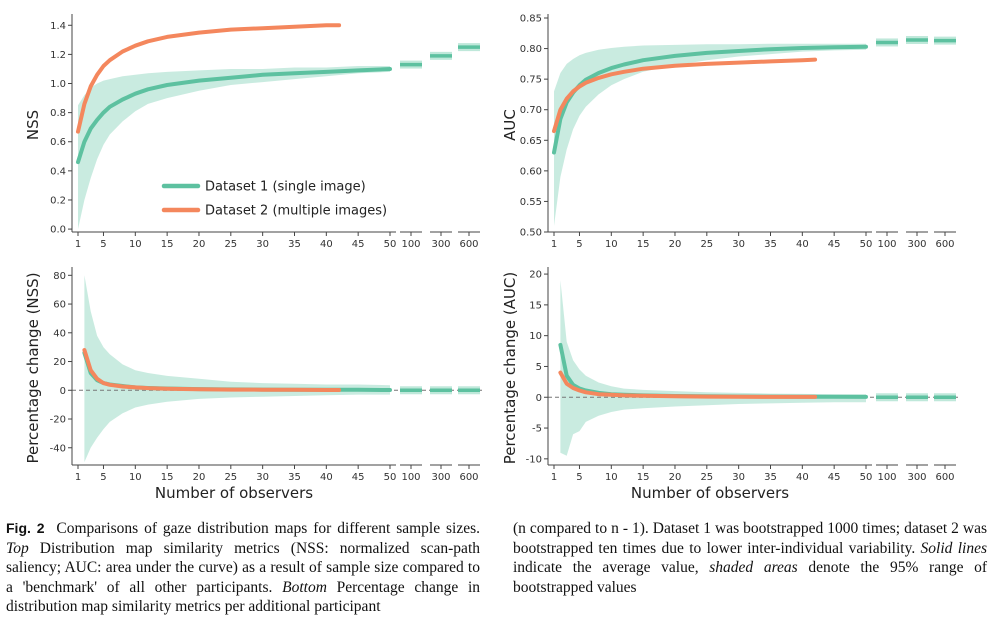 This screenshot has height=626, width=1000. Describe the element at coordinates (304, 587) in the screenshot. I see `caption-bottom-label: Bottom` at that location.